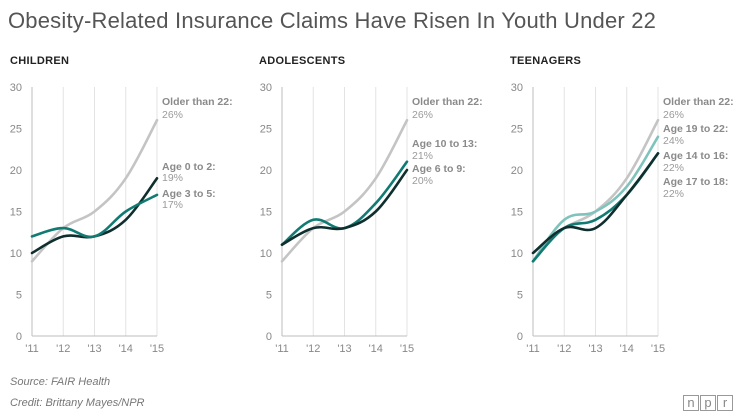  What do you see at coordinates (39, 61) in the screenshot?
I see `panel-title-children: CHILDREN` at bounding box center [39, 61].